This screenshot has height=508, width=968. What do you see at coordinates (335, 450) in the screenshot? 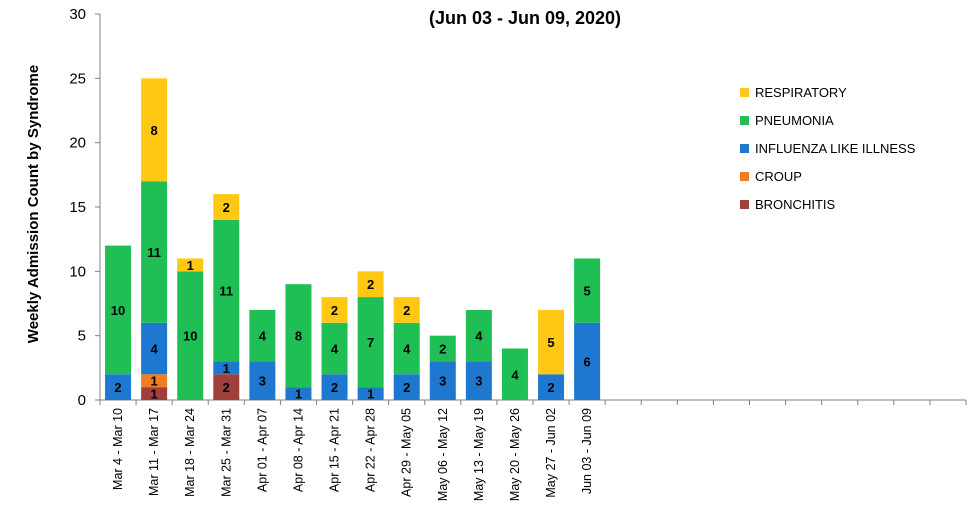
I see `x-tick-label: Apr 15 - Apr 21` at bounding box center [335, 450].